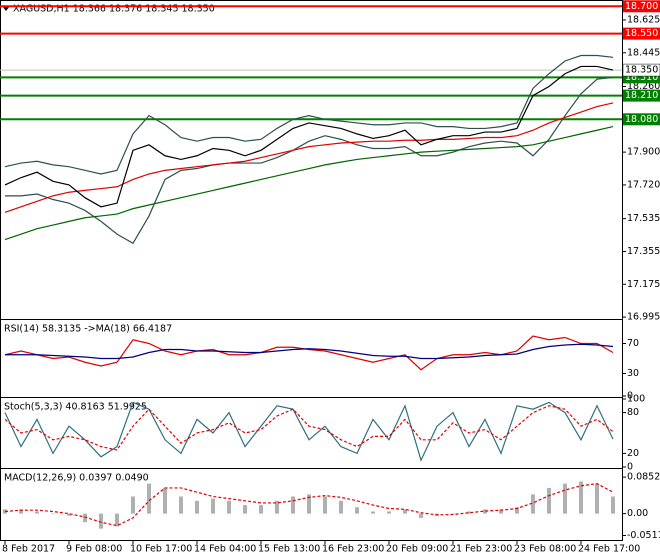  What do you see at coordinates (28, 549) in the screenshot?
I see `x-tick-label: 8 Feb 2017` at bounding box center [28, 549].